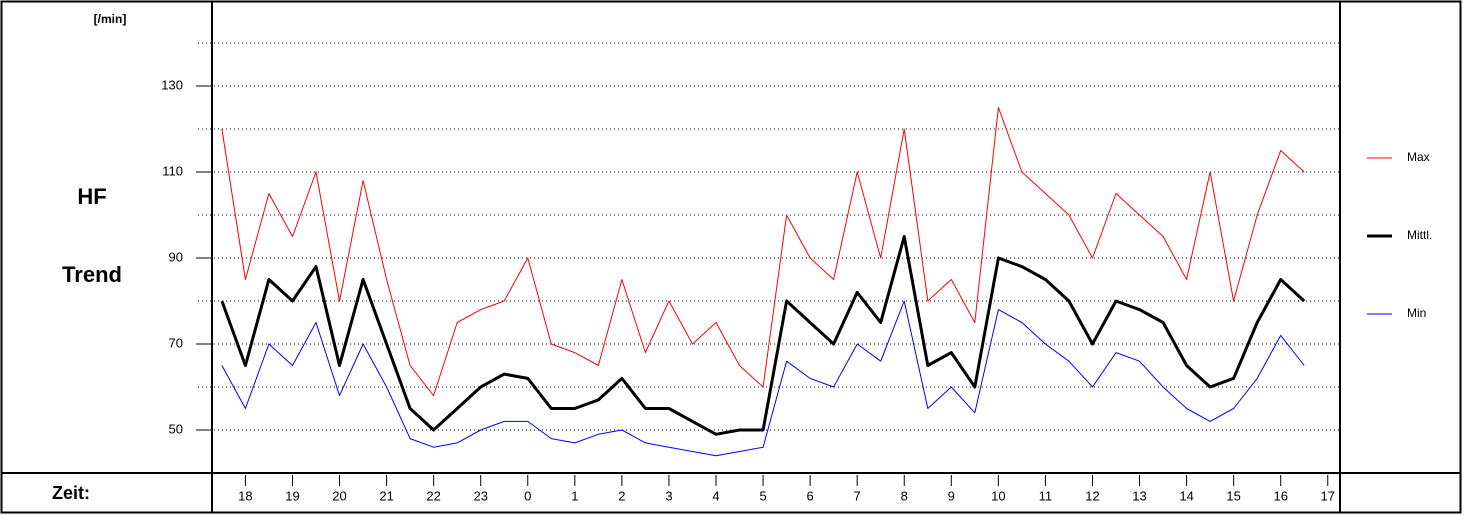 The height and width of the screenshot is (516, 1467). Describe the element at coordinates (715, 495) in the screenshot. I see `x-tick-label: 4` at that location.